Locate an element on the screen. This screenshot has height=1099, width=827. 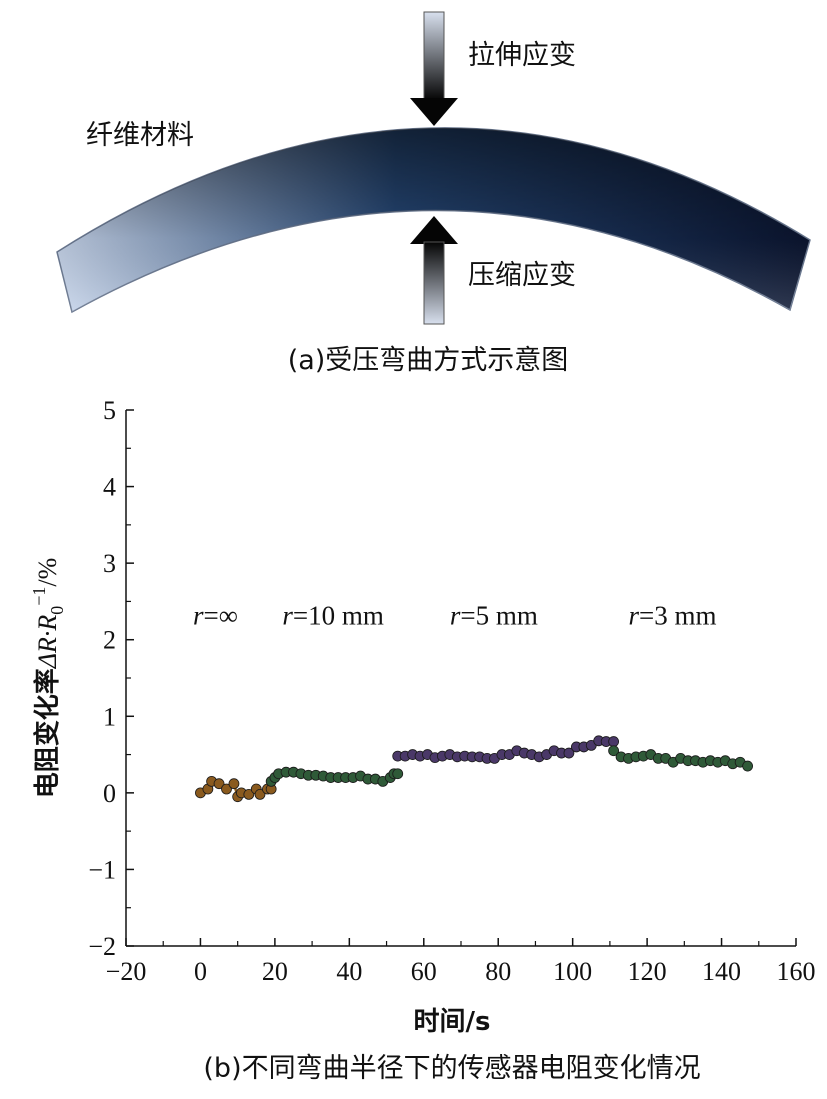
y-tick-label: 2 is located at coordinates (109, 640).